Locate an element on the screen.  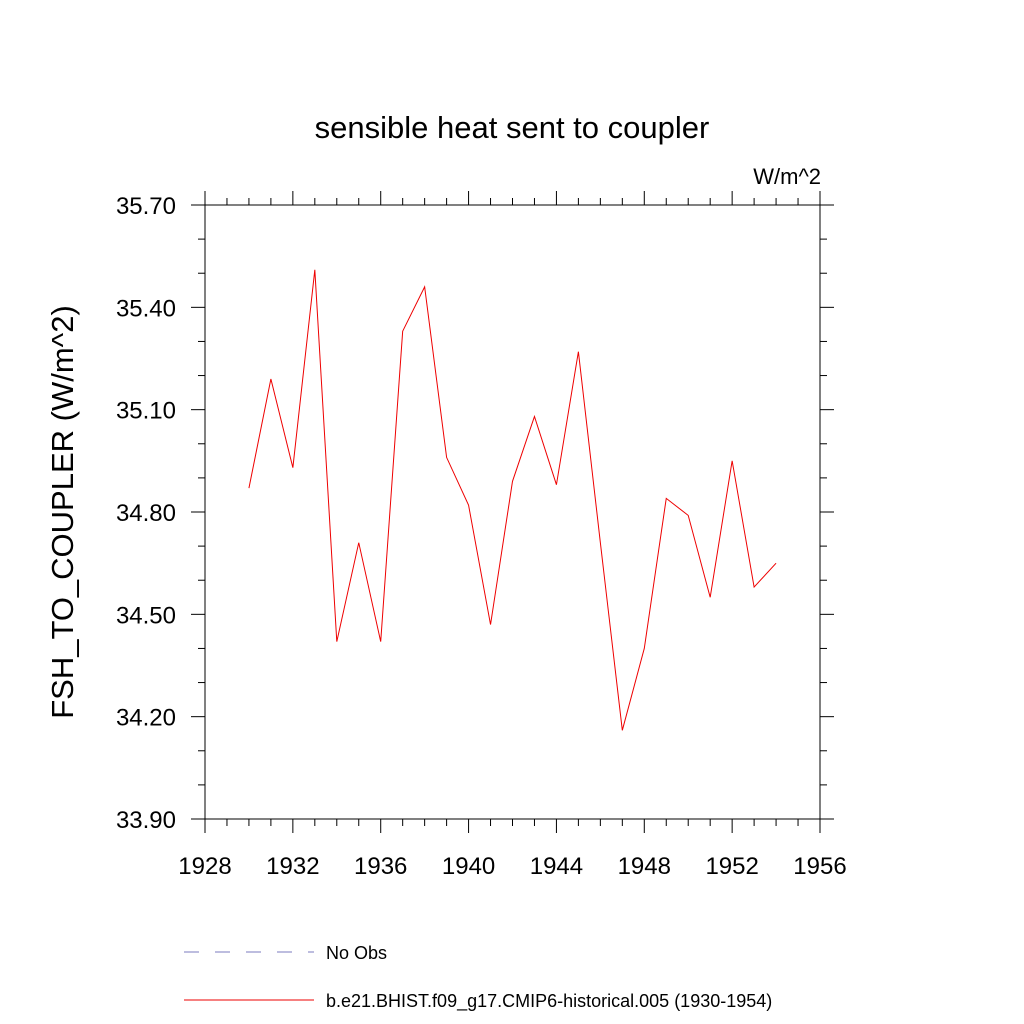
y-axis-label: FSH_TO_COUPLER (W/m^2) is located at coordinates (62, 512).